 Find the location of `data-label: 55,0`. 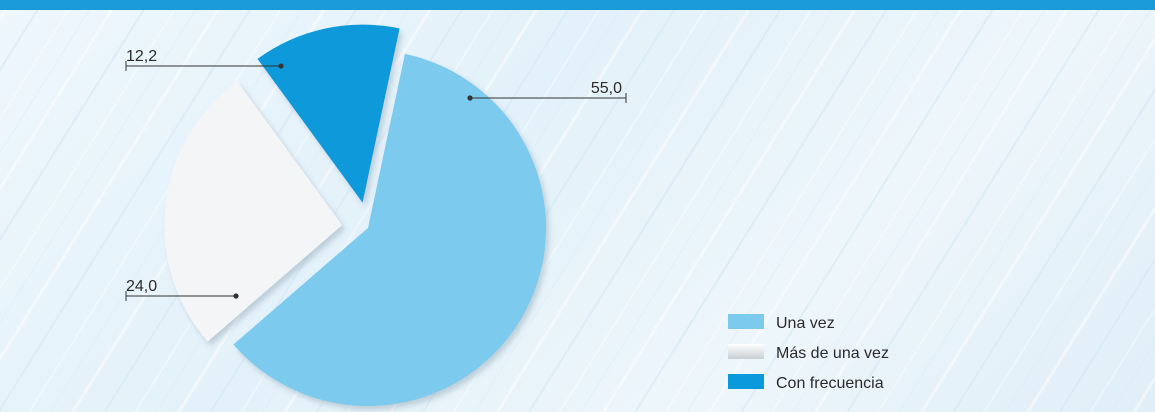

data-label: 55,0 is located at coordinates (606, 88).